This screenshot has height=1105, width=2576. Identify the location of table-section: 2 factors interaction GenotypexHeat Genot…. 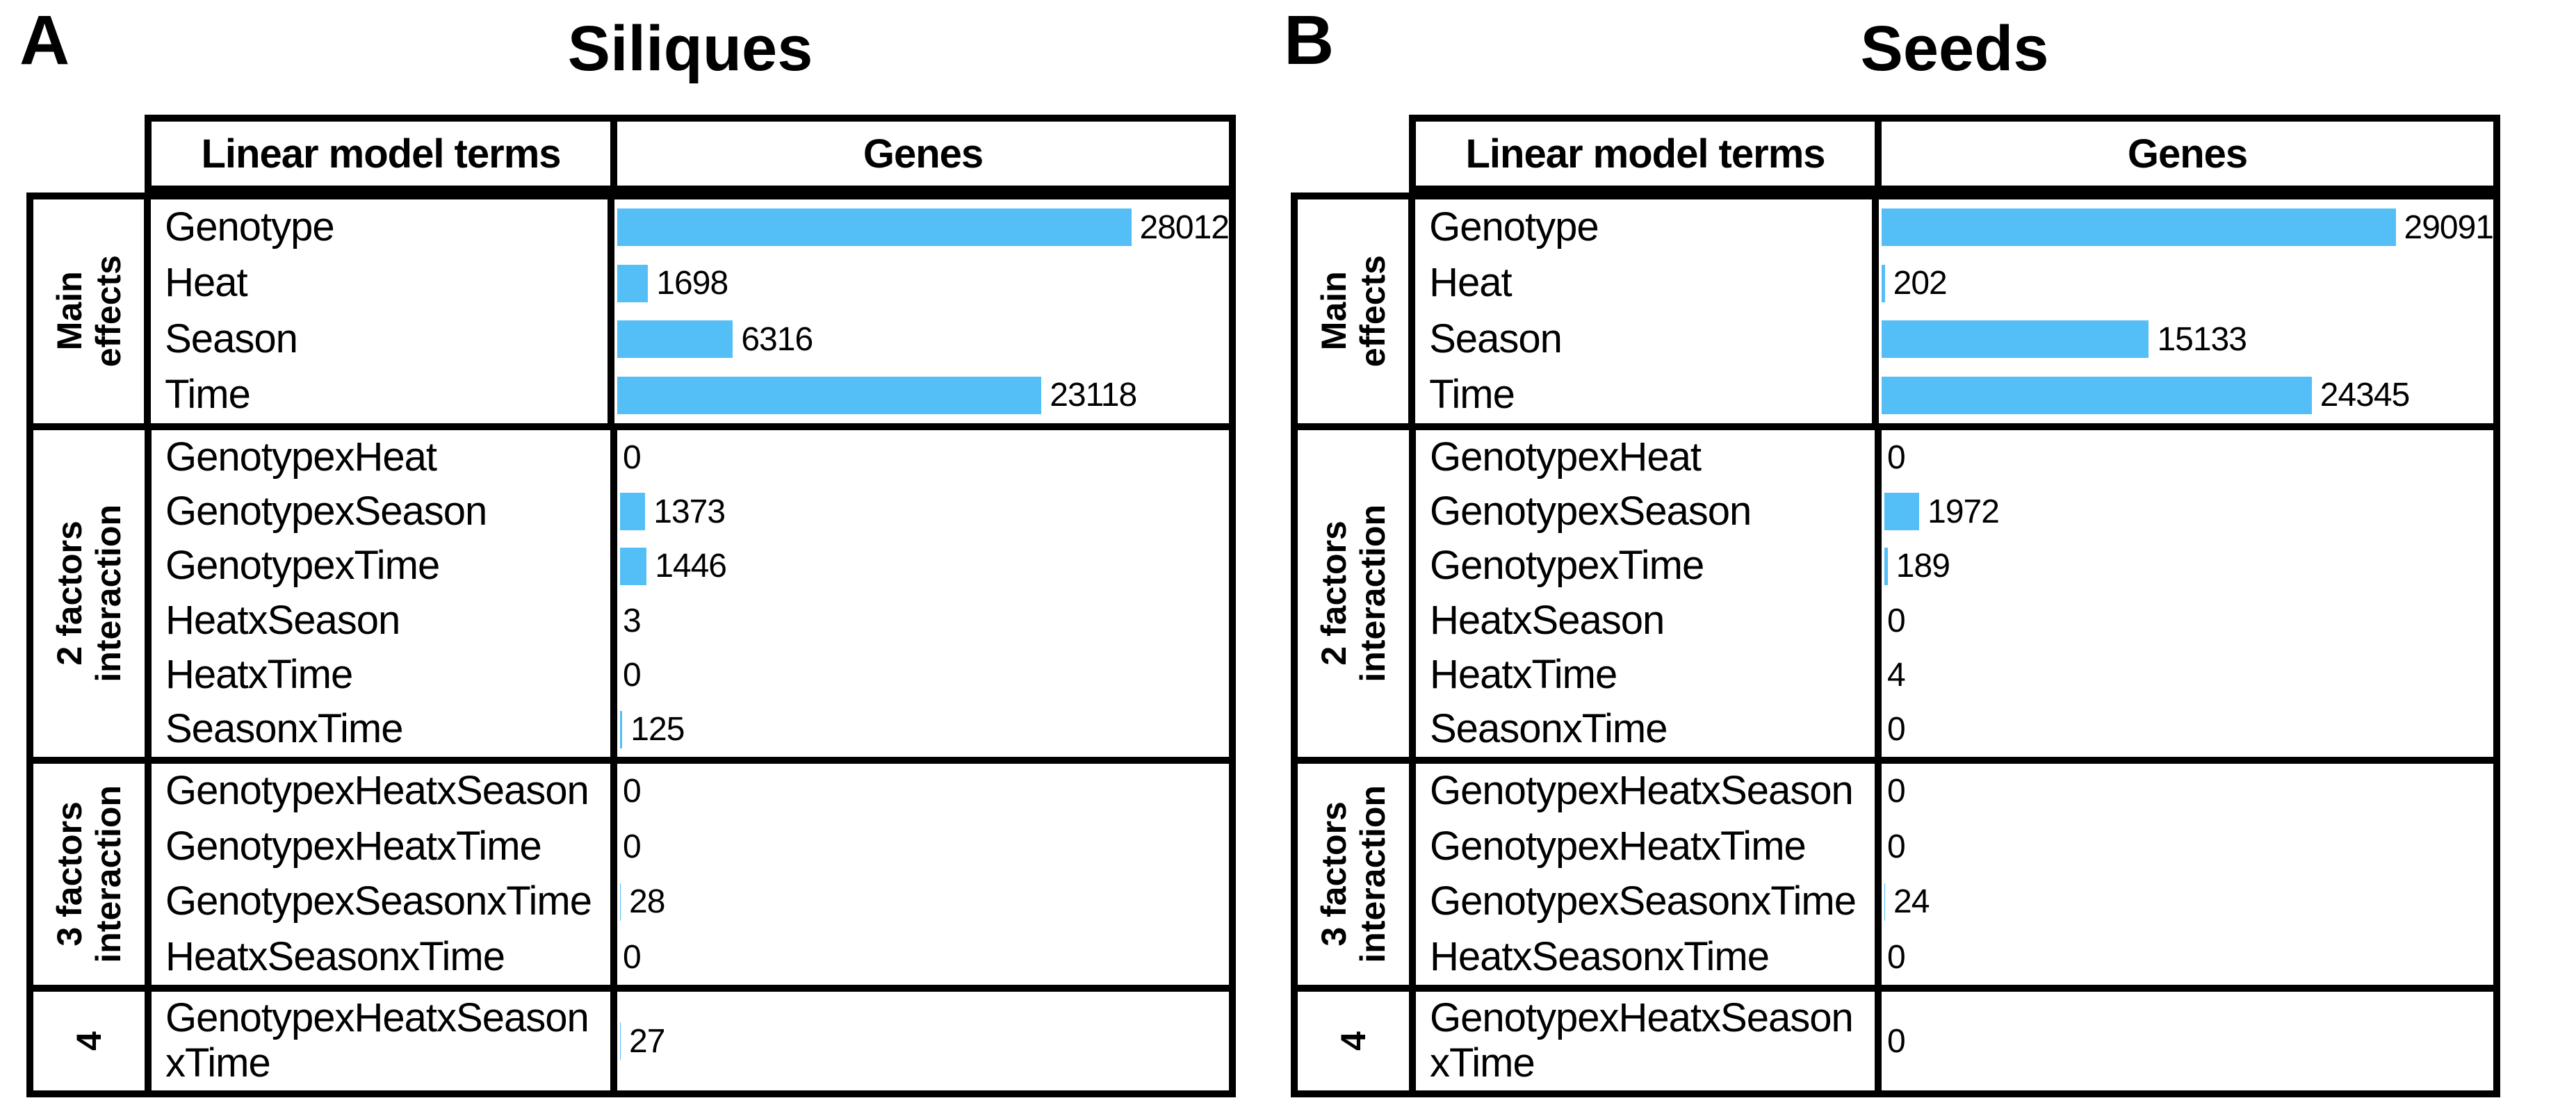
(1896, 590).